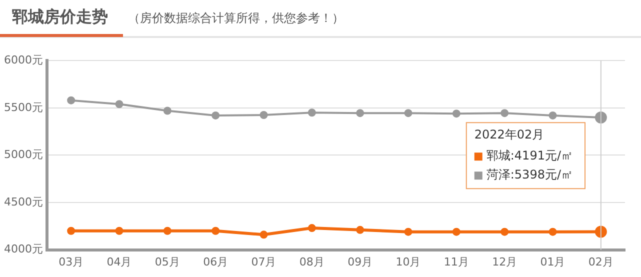 Image resolution: width=641 pixels, height=277 pixels. Describe the element at coordinates (23, 59) in the screenshot. I see `y-tick-label: 6000元` at that location.